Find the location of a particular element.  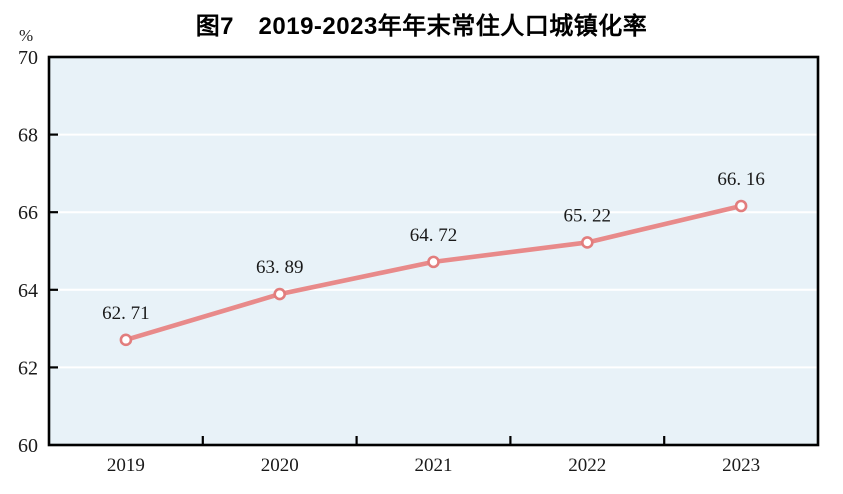

x-axis-tick-label: 2021 is located at coordinates (434, 465).